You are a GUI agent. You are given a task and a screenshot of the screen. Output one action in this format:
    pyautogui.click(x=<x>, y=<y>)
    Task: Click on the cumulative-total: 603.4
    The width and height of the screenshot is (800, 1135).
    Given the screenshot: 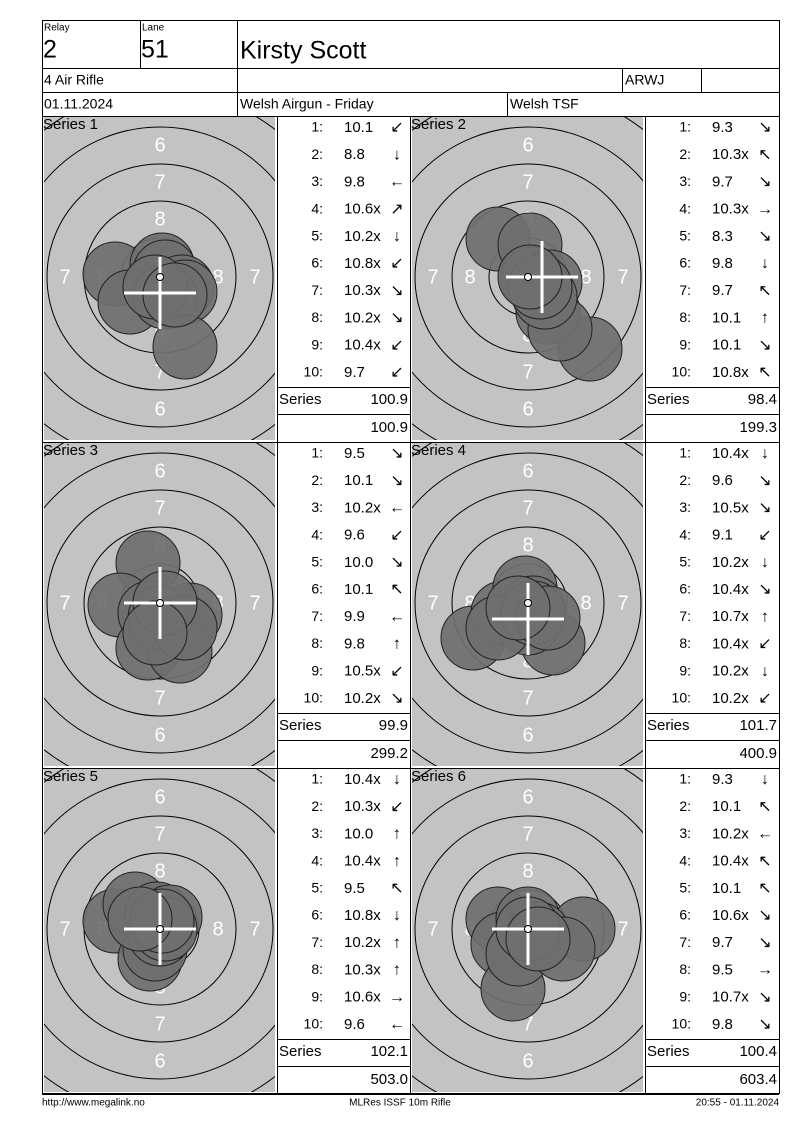 What is the action you would take?
    pyautogui.click(x=758, y=1079)
    